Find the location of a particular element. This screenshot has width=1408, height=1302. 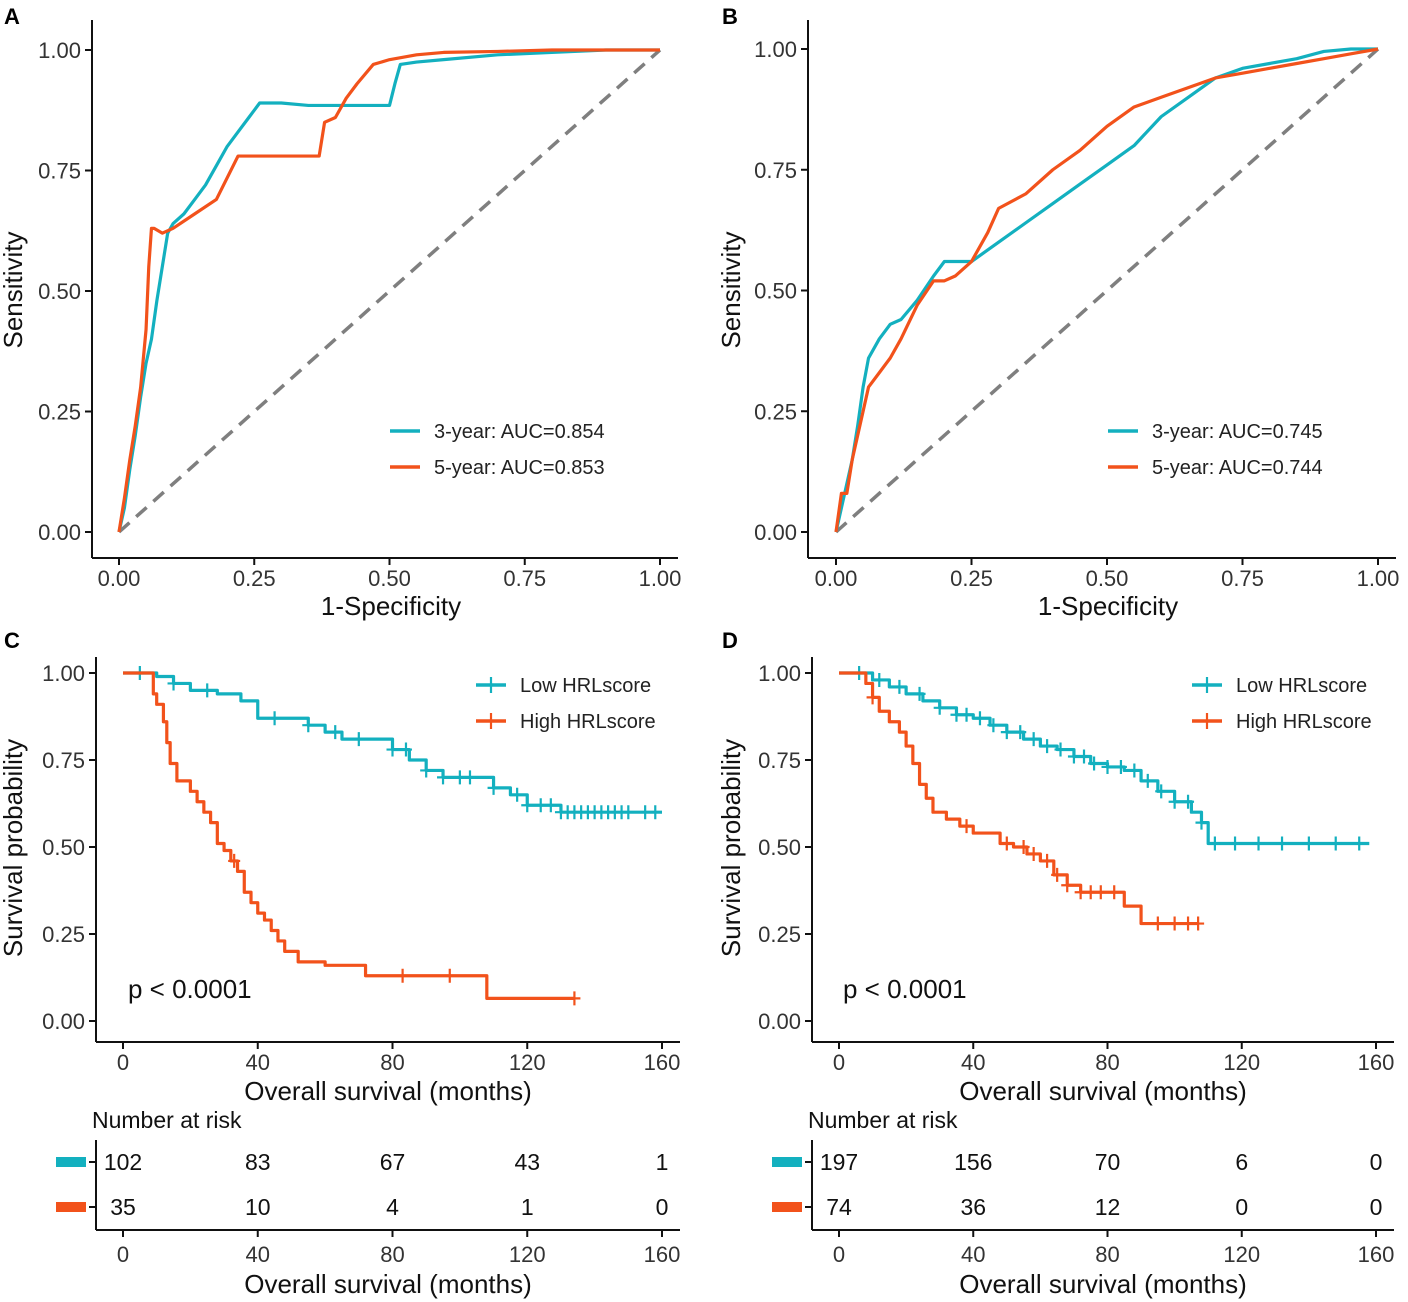

panel-letter-a: A is located at coordinates (12, 16).